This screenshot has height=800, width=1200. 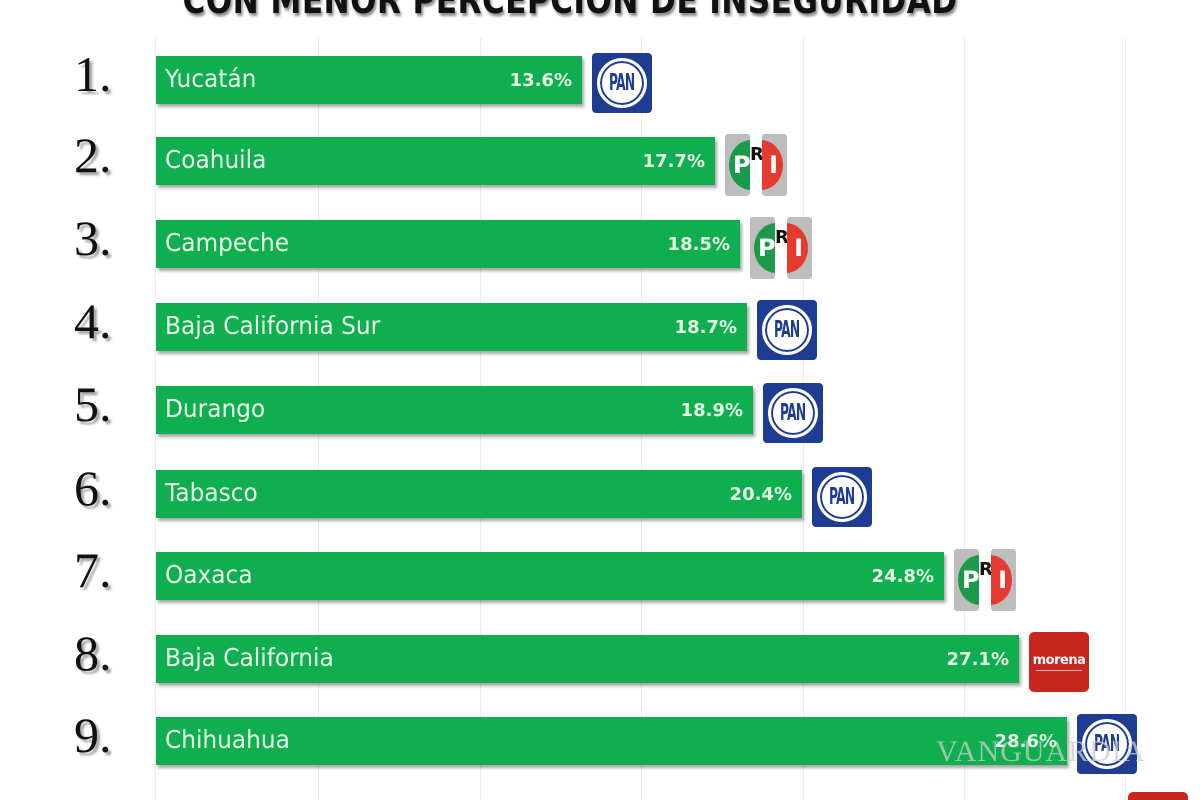 What do you see at coordinates (451, 327) in the screenshot?
I see `bar: Baja California Sur 18.7%` at bounding box center [451, 327].